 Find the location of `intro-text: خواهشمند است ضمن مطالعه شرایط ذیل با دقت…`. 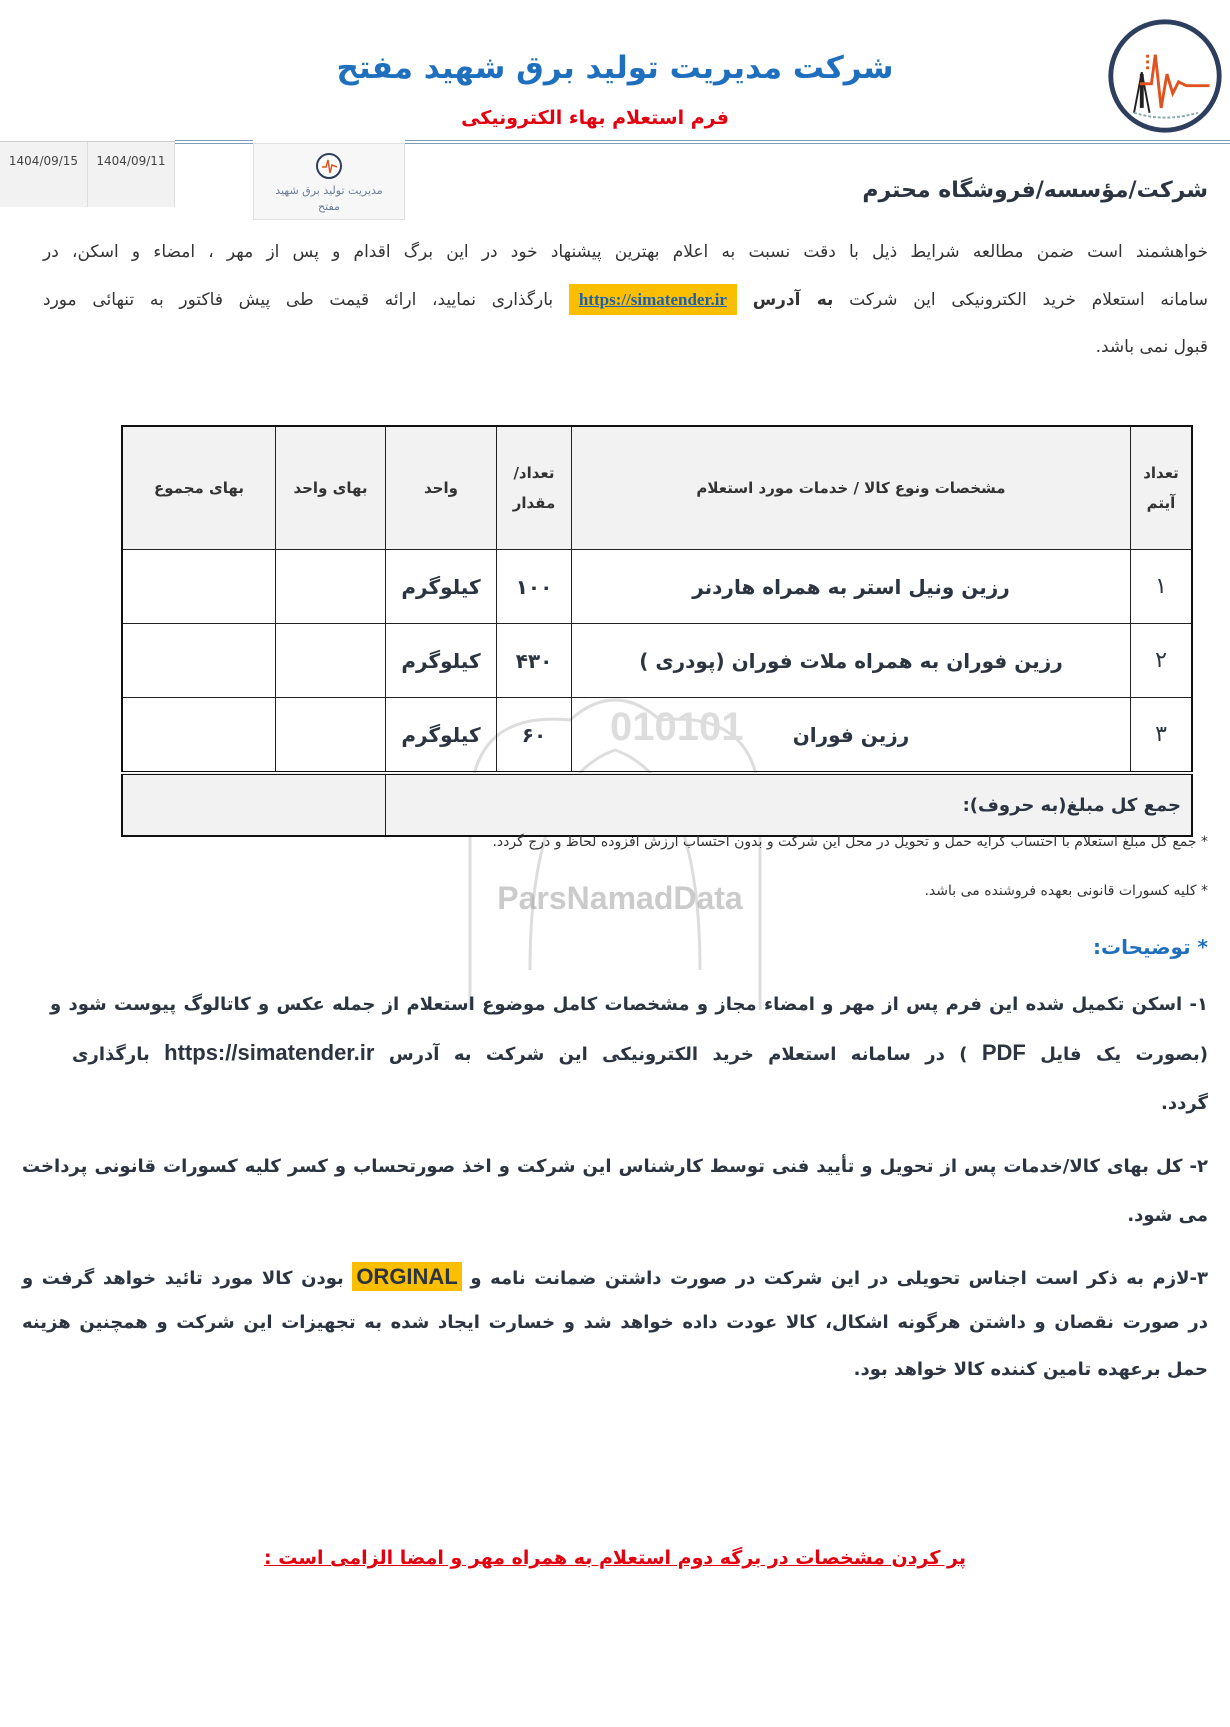

intro-text: خواهشمند است ضمن مطالعه شرایط ذیل با دقت… is located at coordinates (625, 252).